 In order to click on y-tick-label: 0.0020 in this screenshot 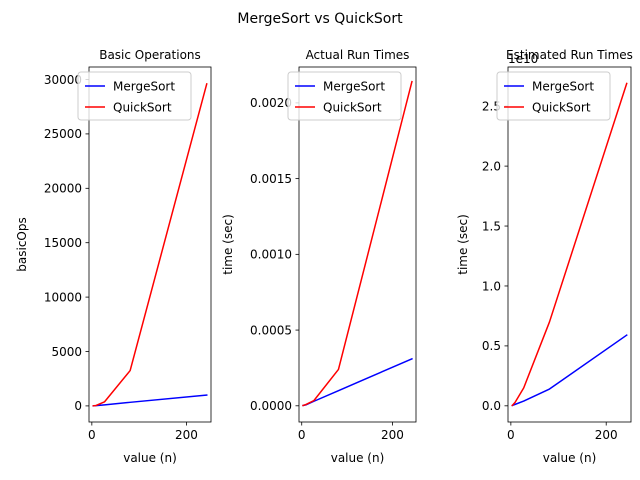, I will do `click(271, 103)`.